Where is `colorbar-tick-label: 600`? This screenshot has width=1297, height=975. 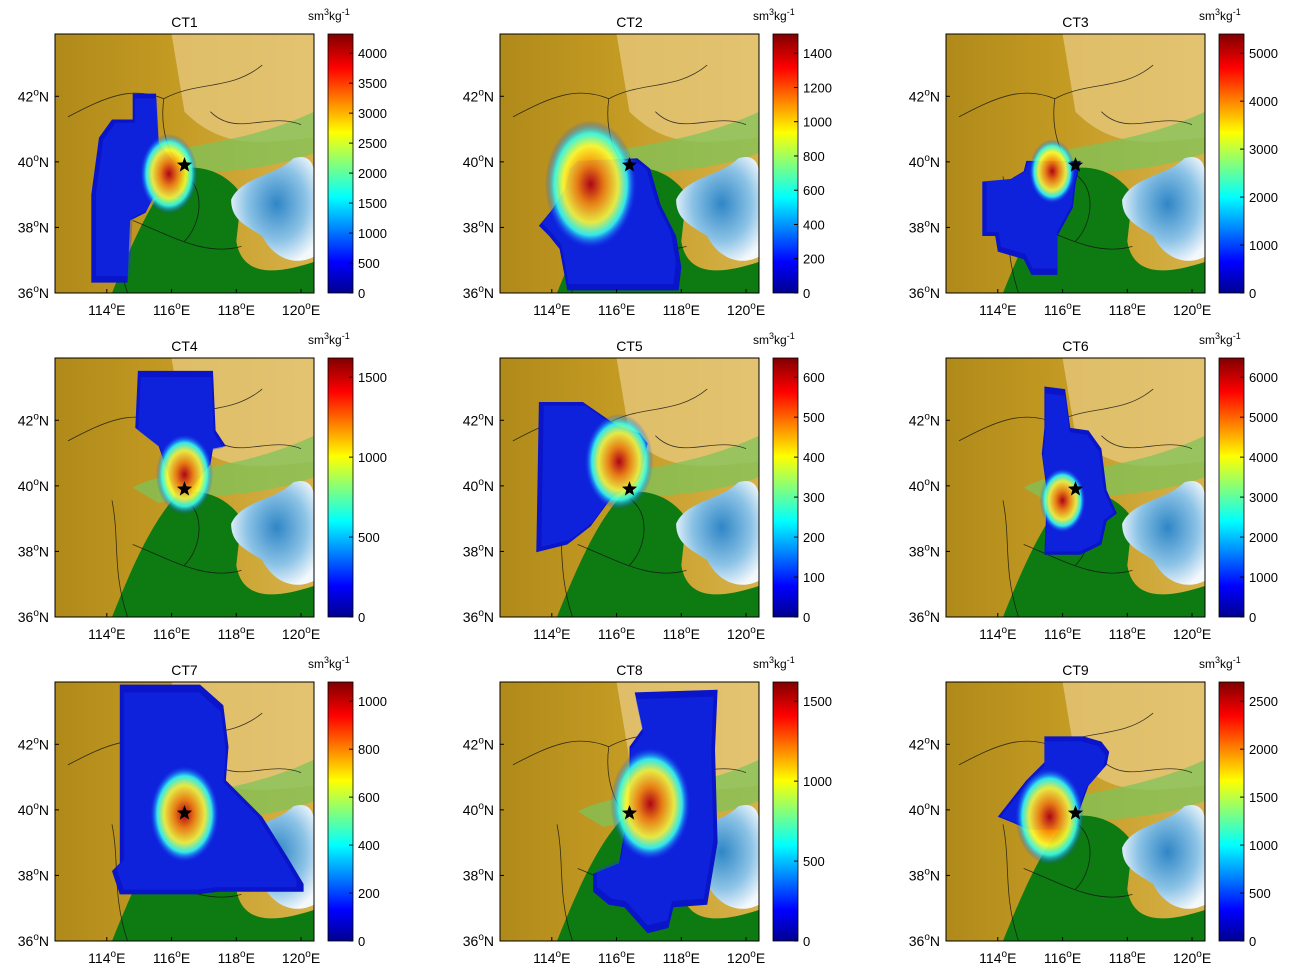
colorbar-tick-label: 600 is located at coordinates (814, 377).